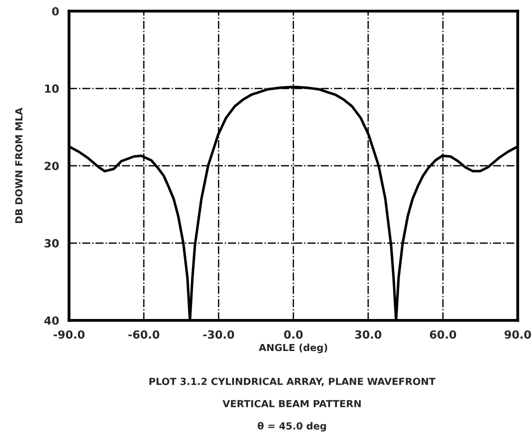 Image resolution: width=531 pixels, height=445 pixels. I want to click on x-tick-label: -90.0, so click(69, 334).